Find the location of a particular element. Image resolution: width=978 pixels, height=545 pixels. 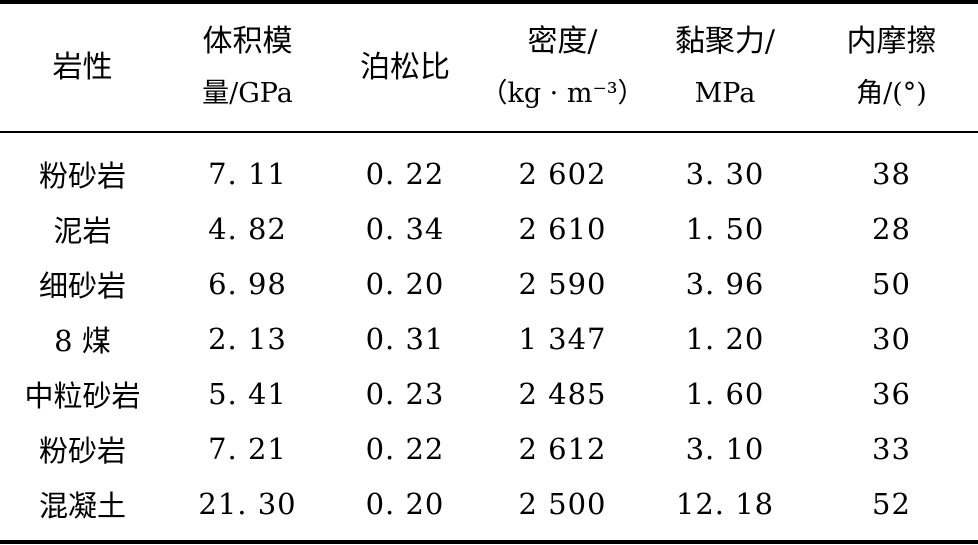

header-poisson-ratio: 泊松比 is located at coordinates (405, 67).